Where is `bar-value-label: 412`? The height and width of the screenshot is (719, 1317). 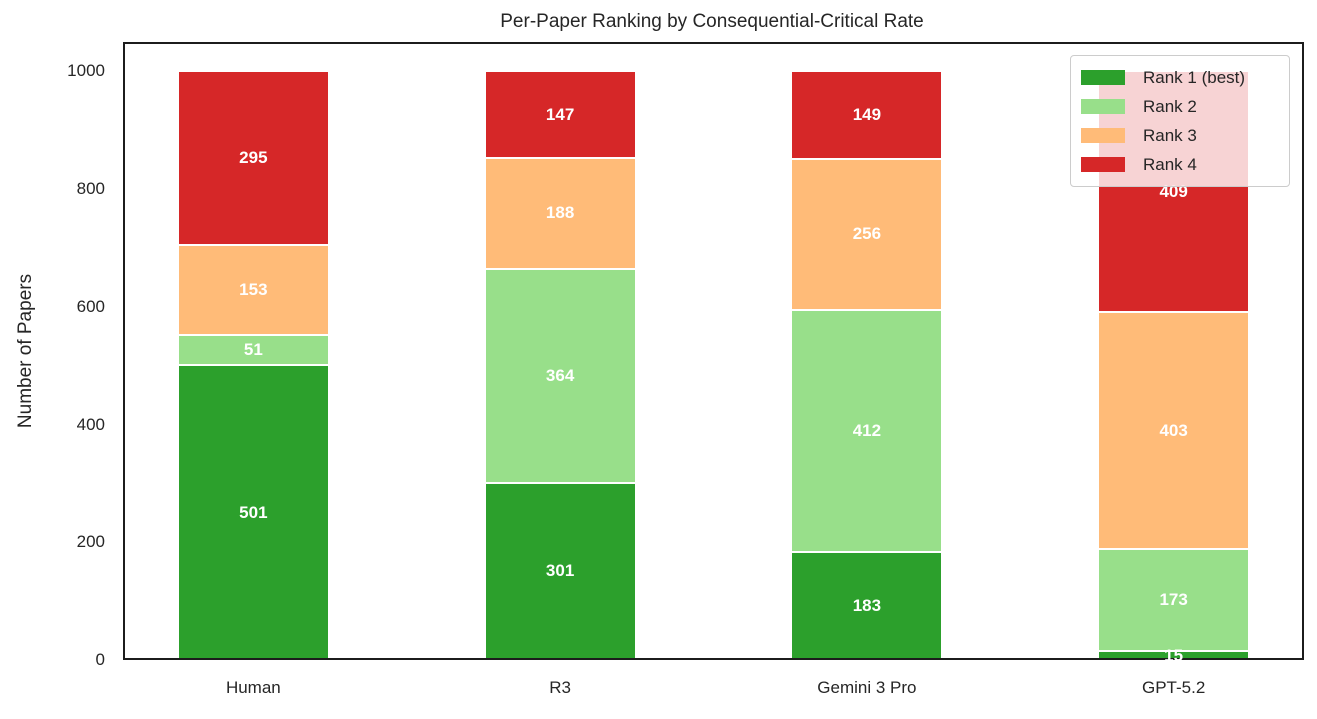
bar-value-label: 412 is located at coordinates (867, 431).